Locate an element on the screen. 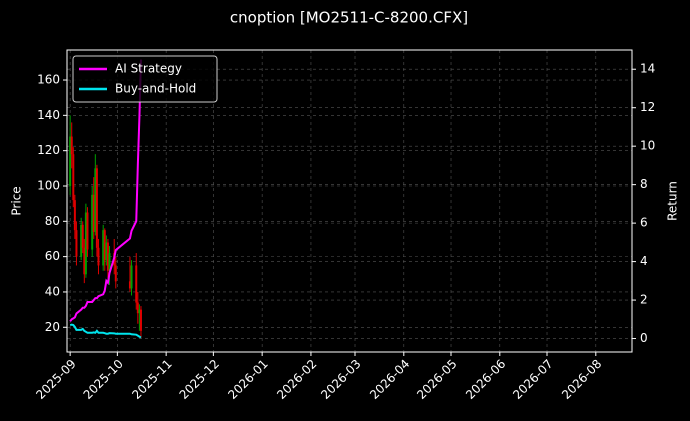 This screenshot has height=421, width=690. legend-label: Buy-and-Hold is located at coordinates (155, 89).